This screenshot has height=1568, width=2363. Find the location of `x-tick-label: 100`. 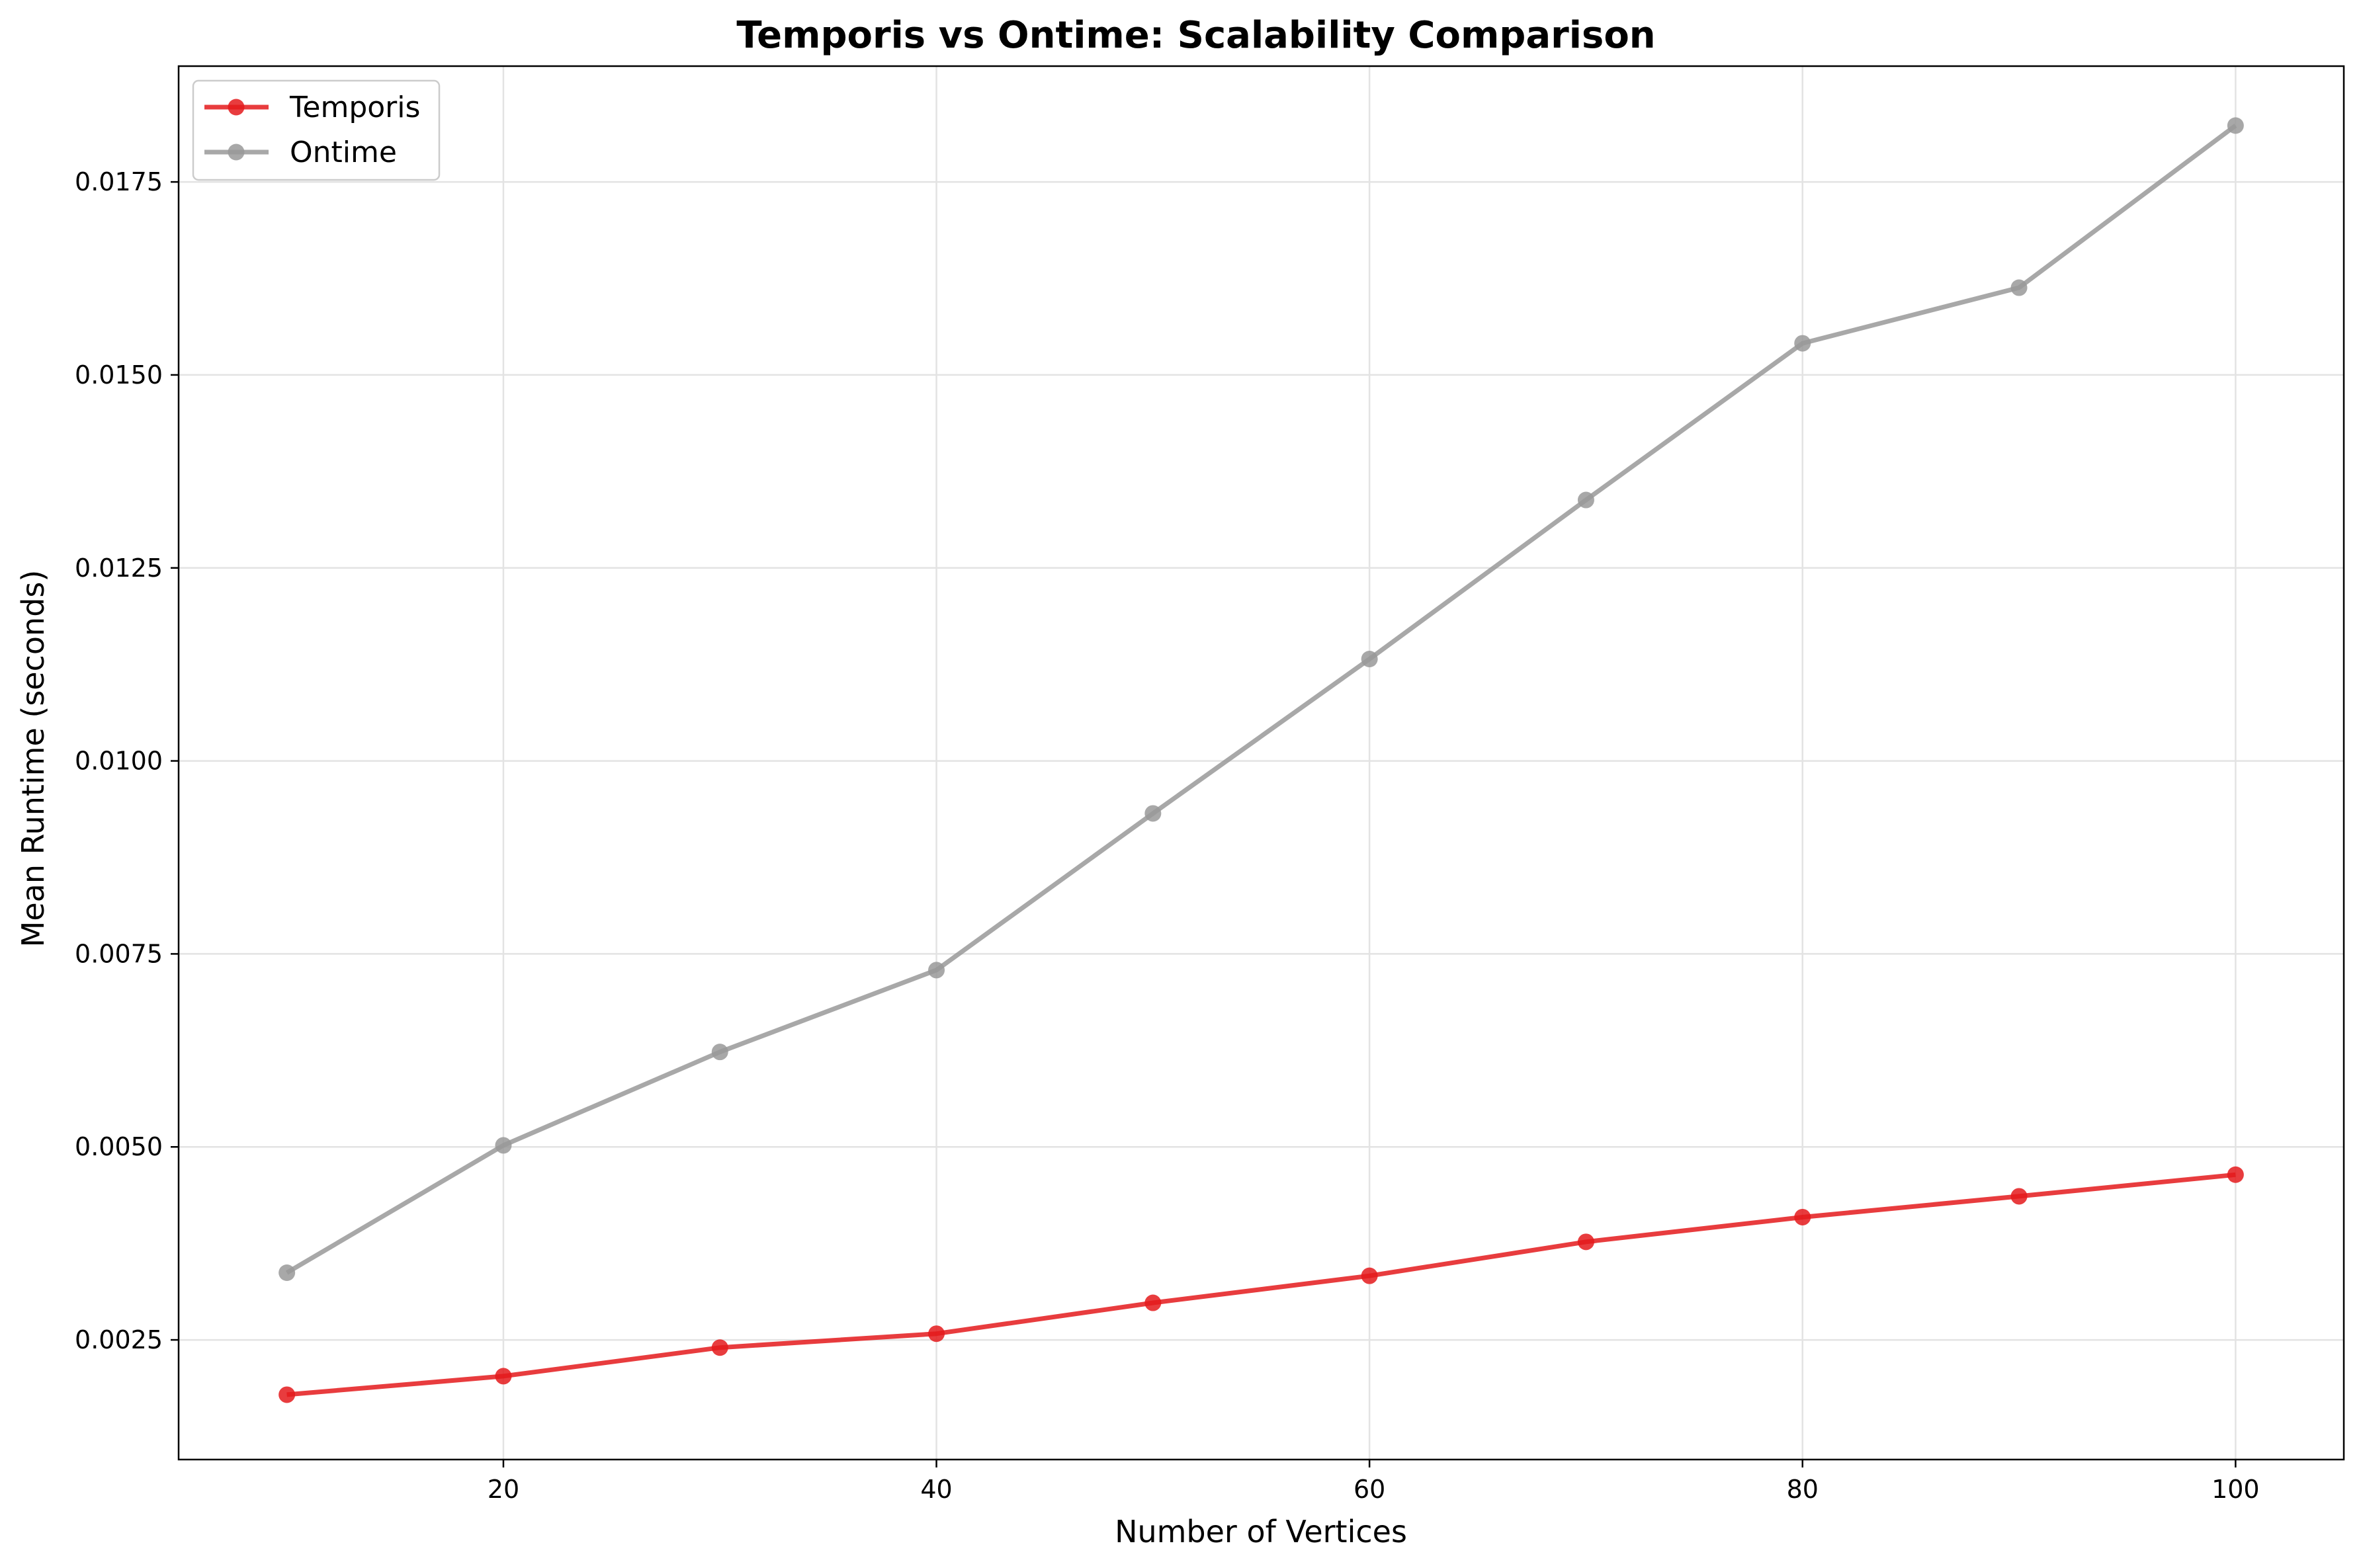

x-tick-label: 100 is located at coordinates (2236, 1489).